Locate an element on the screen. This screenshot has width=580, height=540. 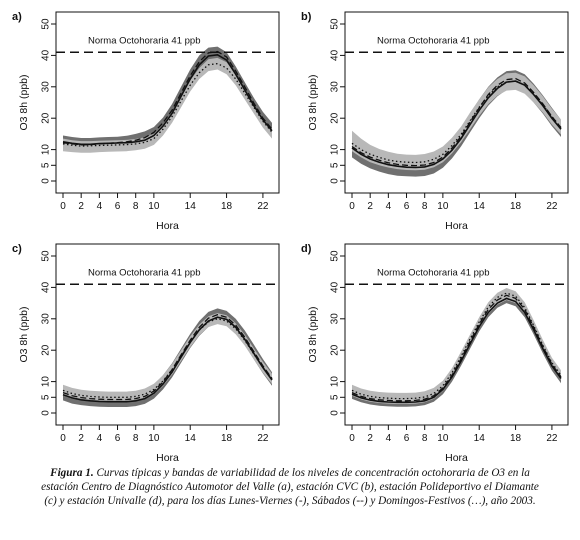
panel-label: b) is located at coordinates (306, 17).